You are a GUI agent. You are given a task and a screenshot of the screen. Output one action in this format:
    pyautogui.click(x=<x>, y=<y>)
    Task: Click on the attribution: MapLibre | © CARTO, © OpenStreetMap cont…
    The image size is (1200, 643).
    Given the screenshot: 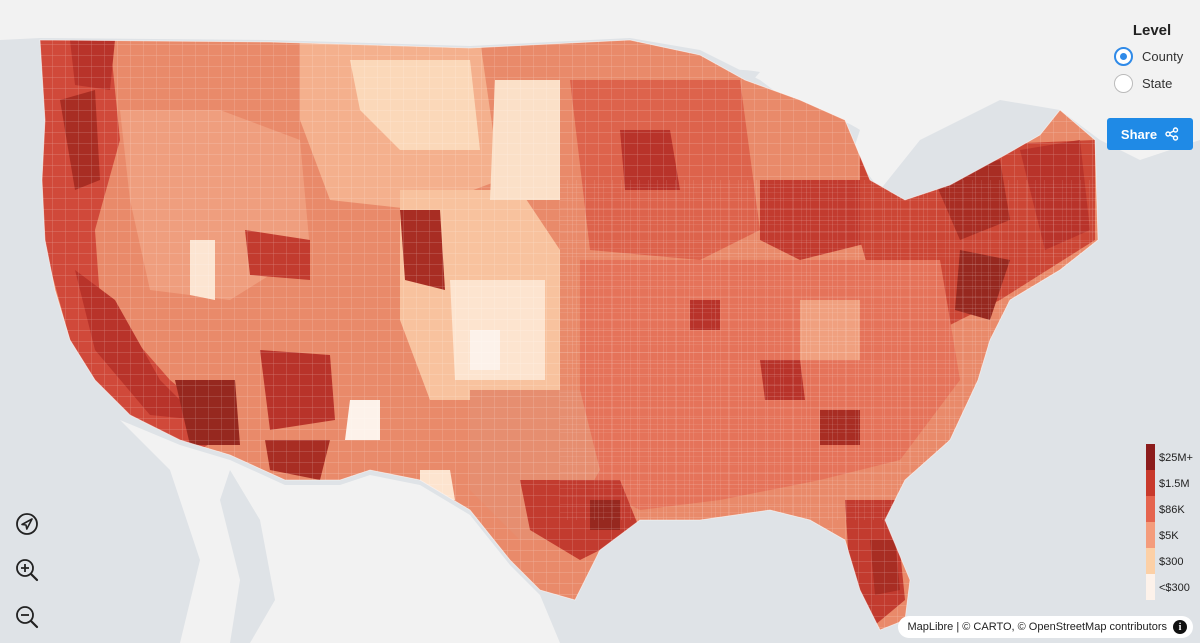 What is the action you would take?
    pyautogui.click(x=1045, y=627)
    